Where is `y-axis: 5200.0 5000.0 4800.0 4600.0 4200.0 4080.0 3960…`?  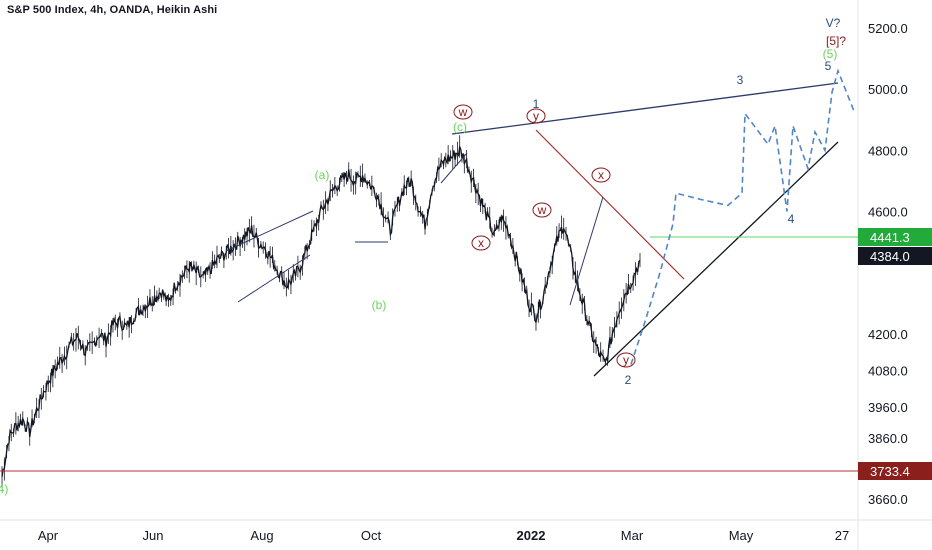 y-axis: 5200.0 5000.0 4800.0 4600.0 4200.0 4080.0 3960… is located at coordinates (888, 264).